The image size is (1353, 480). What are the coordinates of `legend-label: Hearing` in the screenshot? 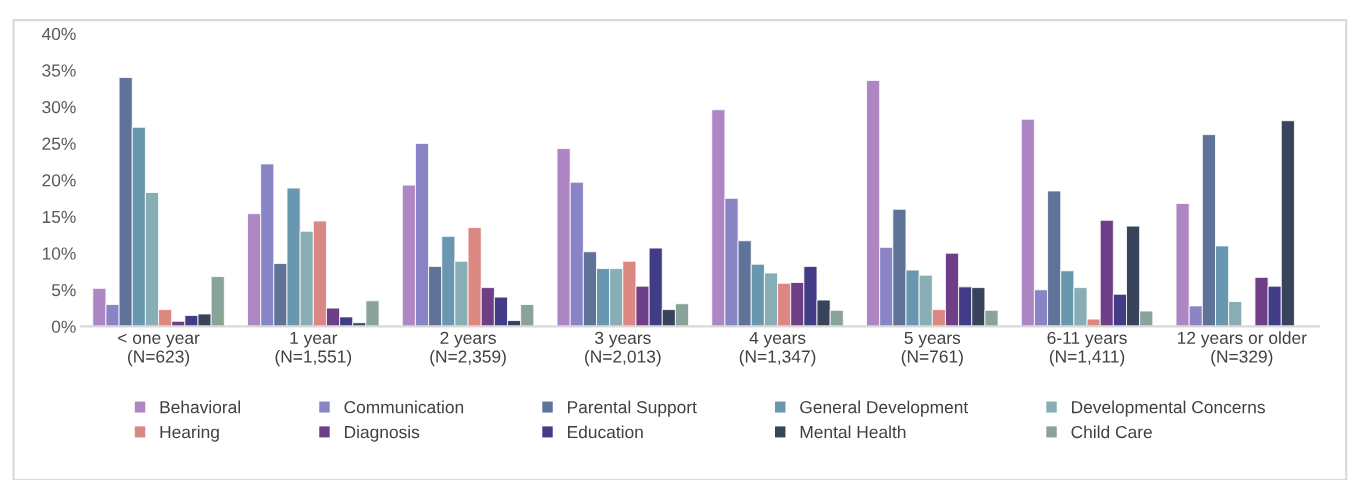 It's located at (189, 433).